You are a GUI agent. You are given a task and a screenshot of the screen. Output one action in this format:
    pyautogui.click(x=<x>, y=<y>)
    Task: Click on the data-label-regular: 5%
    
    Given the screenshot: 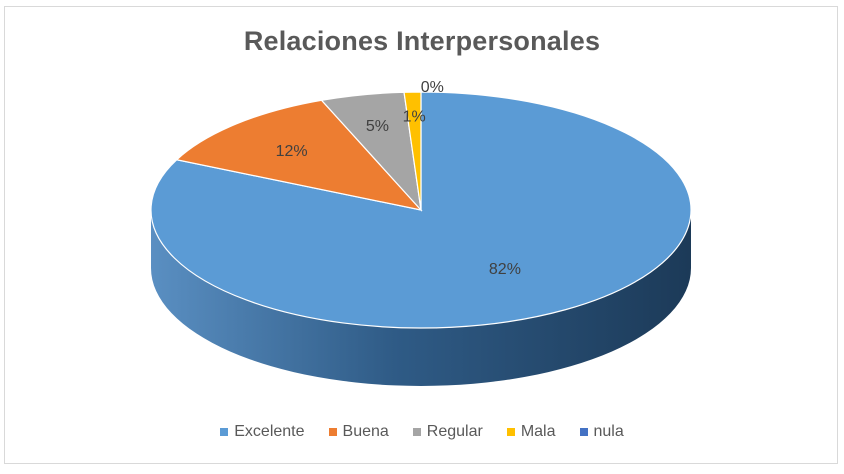 What is the action you would take?
    pyautogui.click(x=377, y=126)
    